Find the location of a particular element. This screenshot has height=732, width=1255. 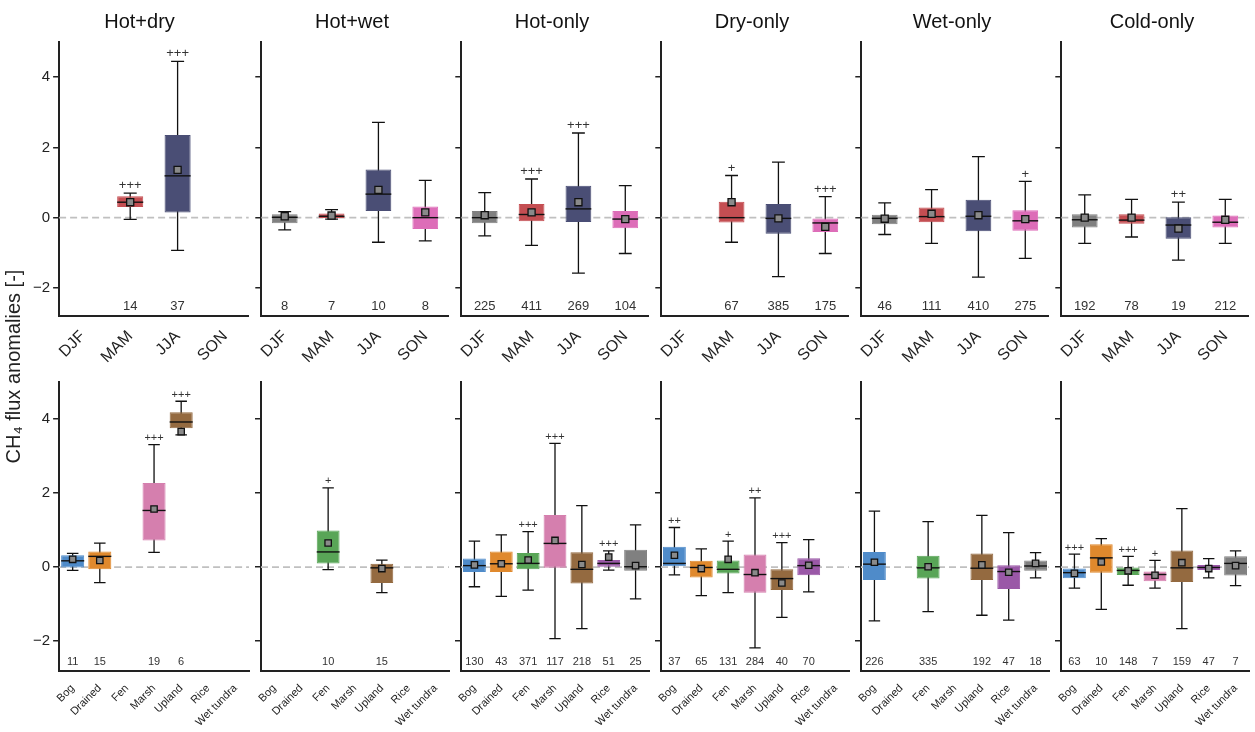

text: 175 is located at coordinates (825, 306).